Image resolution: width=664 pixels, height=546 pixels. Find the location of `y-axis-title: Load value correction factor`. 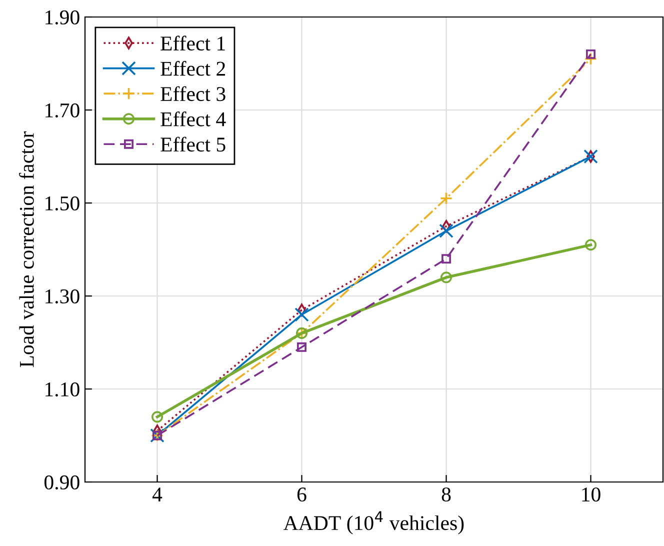

y-axis-title: Load value correction factor is located at coordinates (26, 249).